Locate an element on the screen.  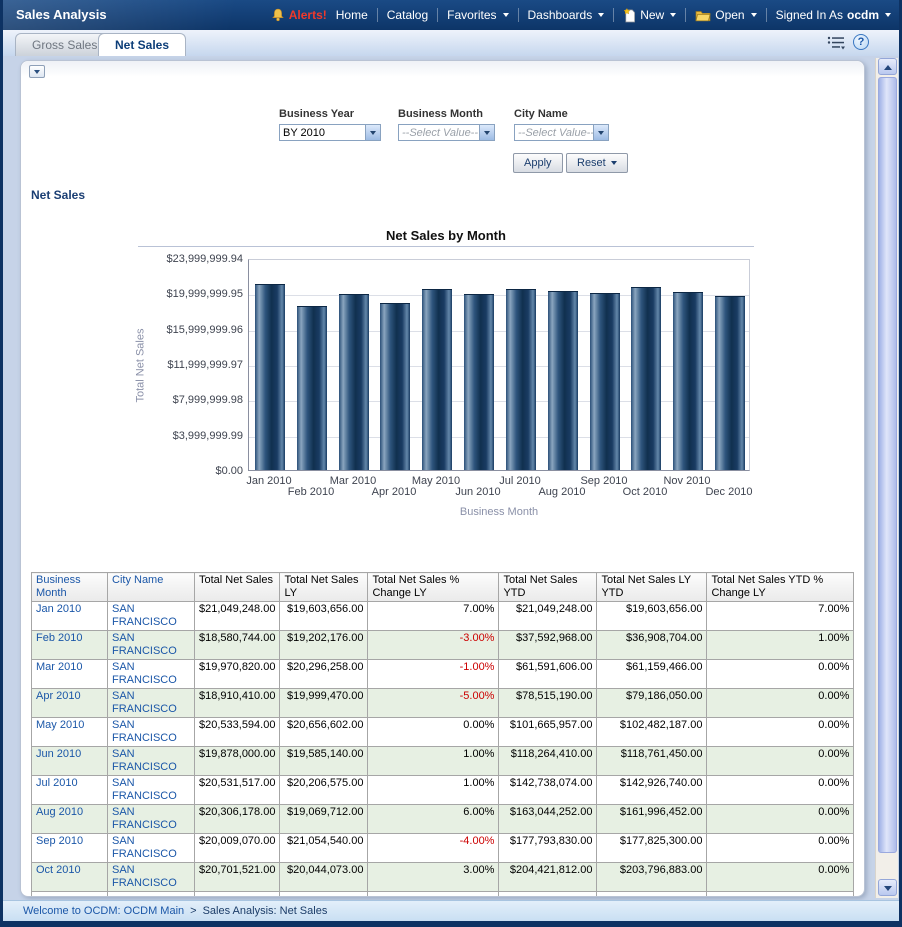
col-header-total-net-sales-ytd-change-ly: Total Net Sales YTD % Change LY is located at coordinates (780, 587).